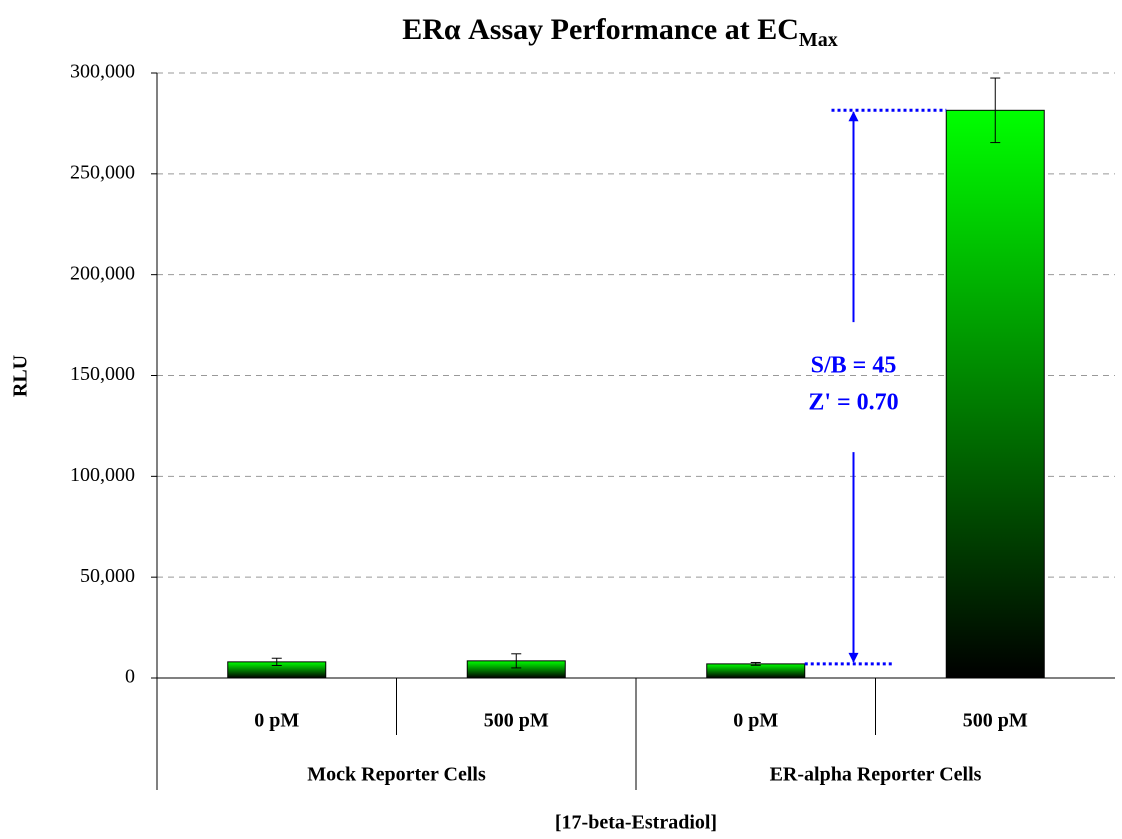  What do you see at coordinates (818, 40) in the screenshot?
I see `title-subscript: Max` at bounding box center [818, 40].